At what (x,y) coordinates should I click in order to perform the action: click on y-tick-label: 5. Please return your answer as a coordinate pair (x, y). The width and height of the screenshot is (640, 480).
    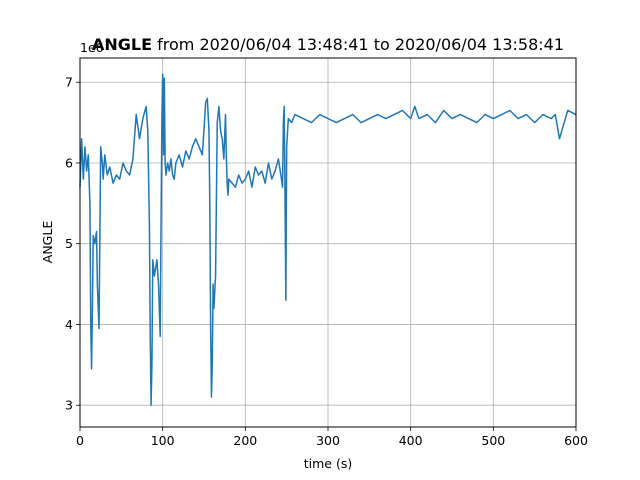
    Looking at the image, I should click on (69, 243).